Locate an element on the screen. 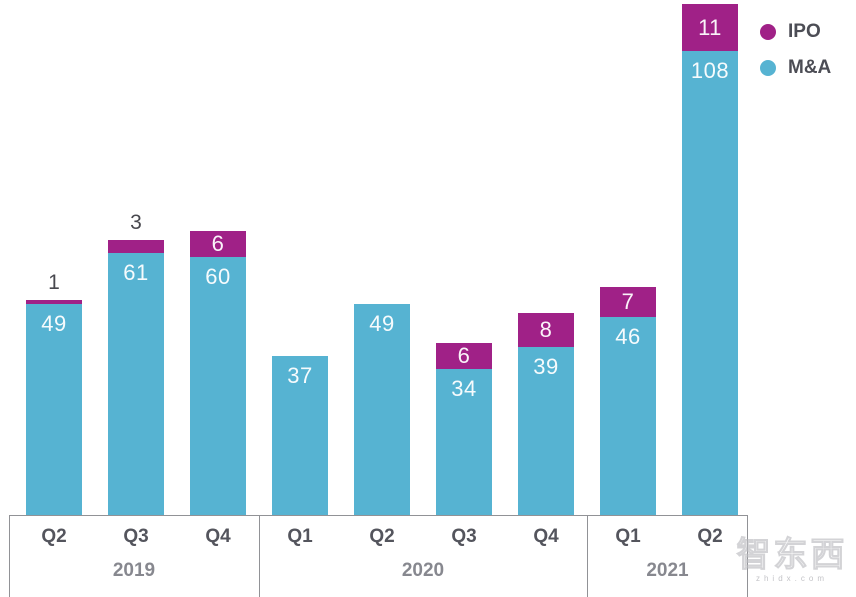 The image size is (856, 597). ipo-segment-2019-Q4 is located at coordinates (218, 244).